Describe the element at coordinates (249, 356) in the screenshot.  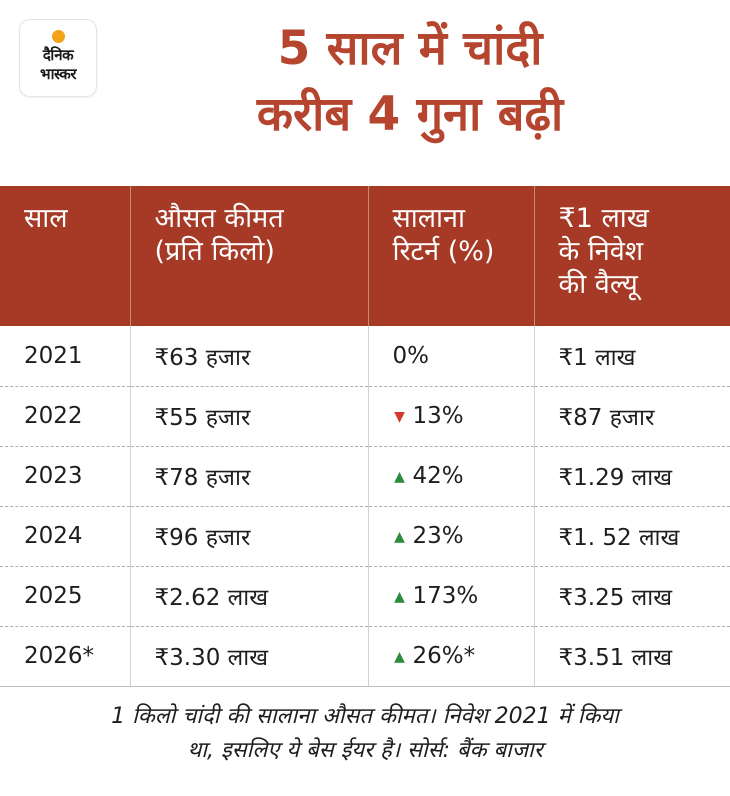
I see `cell-price: ₹63 हजार` at that location.